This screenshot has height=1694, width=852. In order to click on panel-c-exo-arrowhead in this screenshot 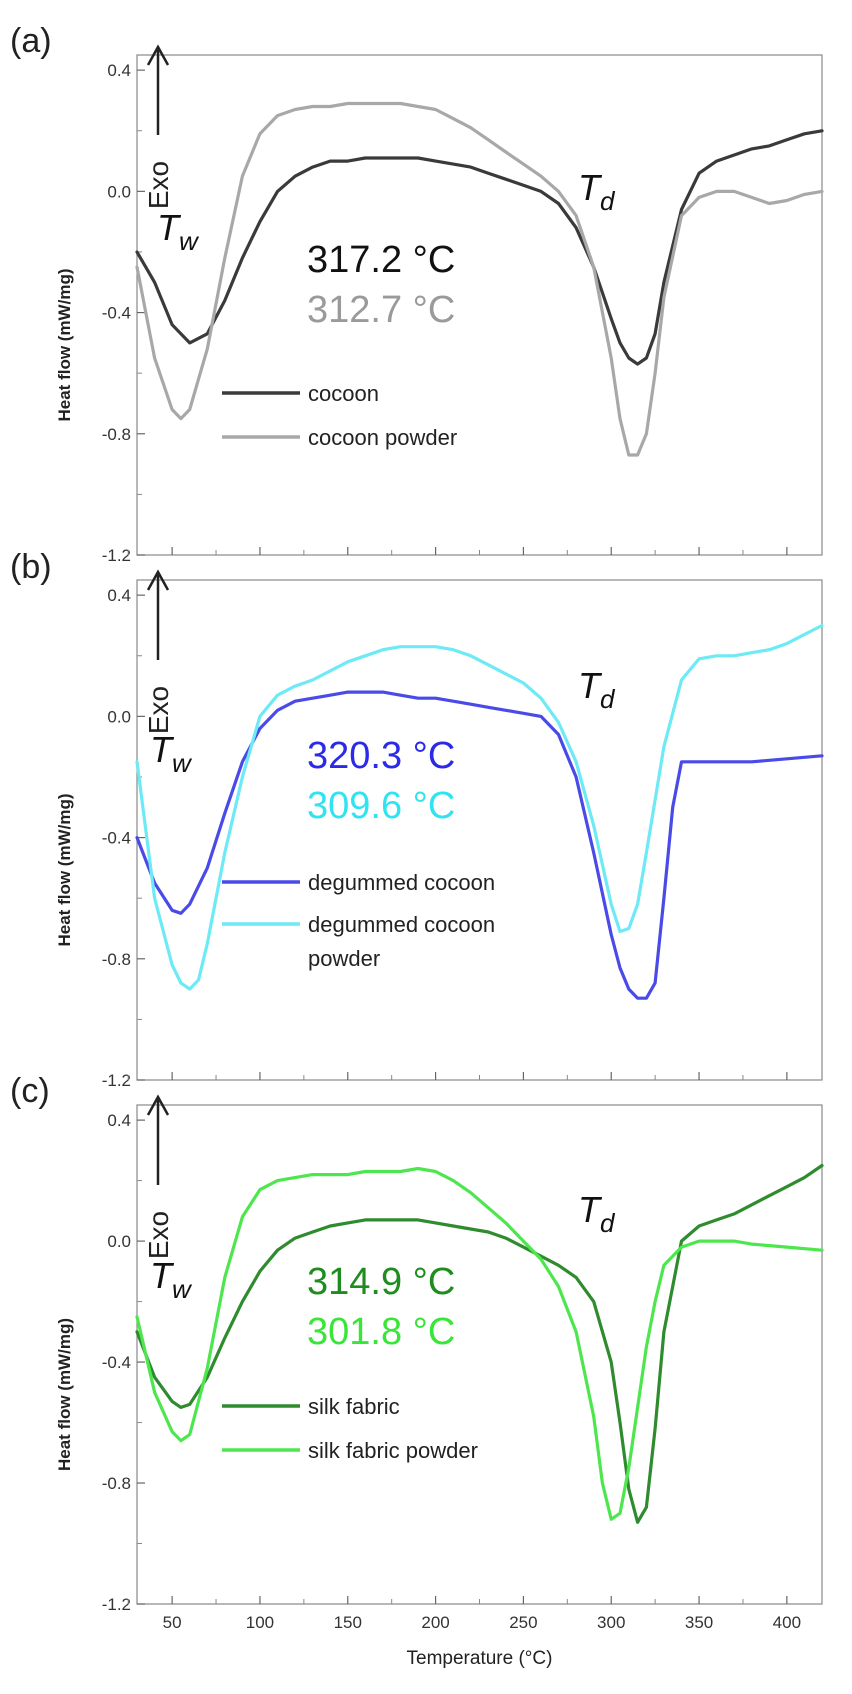, I will do `click(158, 1105)`.